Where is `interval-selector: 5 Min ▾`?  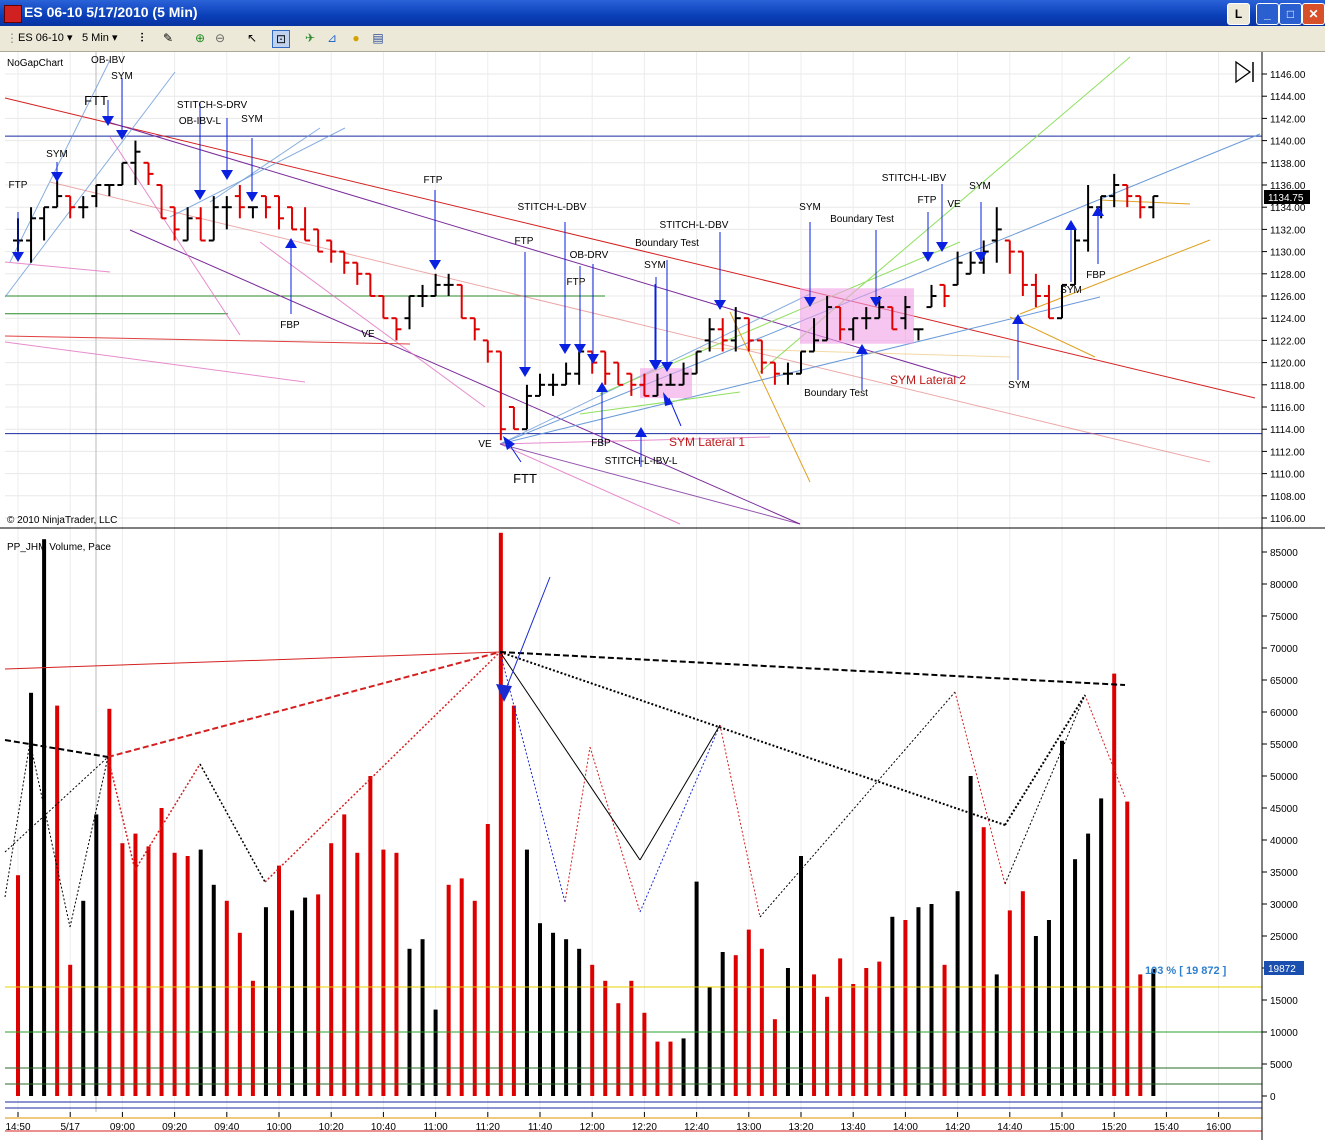
interval-selector: 5 Min ▾ is located at coordinates (100, 38).